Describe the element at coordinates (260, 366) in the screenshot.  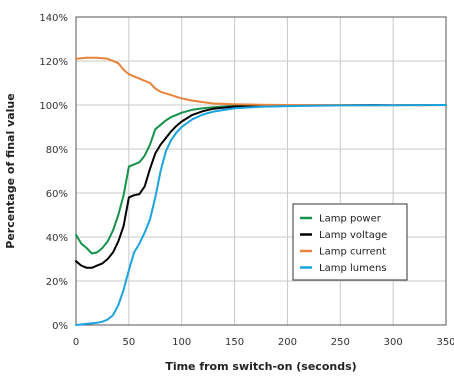
I see `x-axis-label: Time from switch-on (seconds)` at that location.